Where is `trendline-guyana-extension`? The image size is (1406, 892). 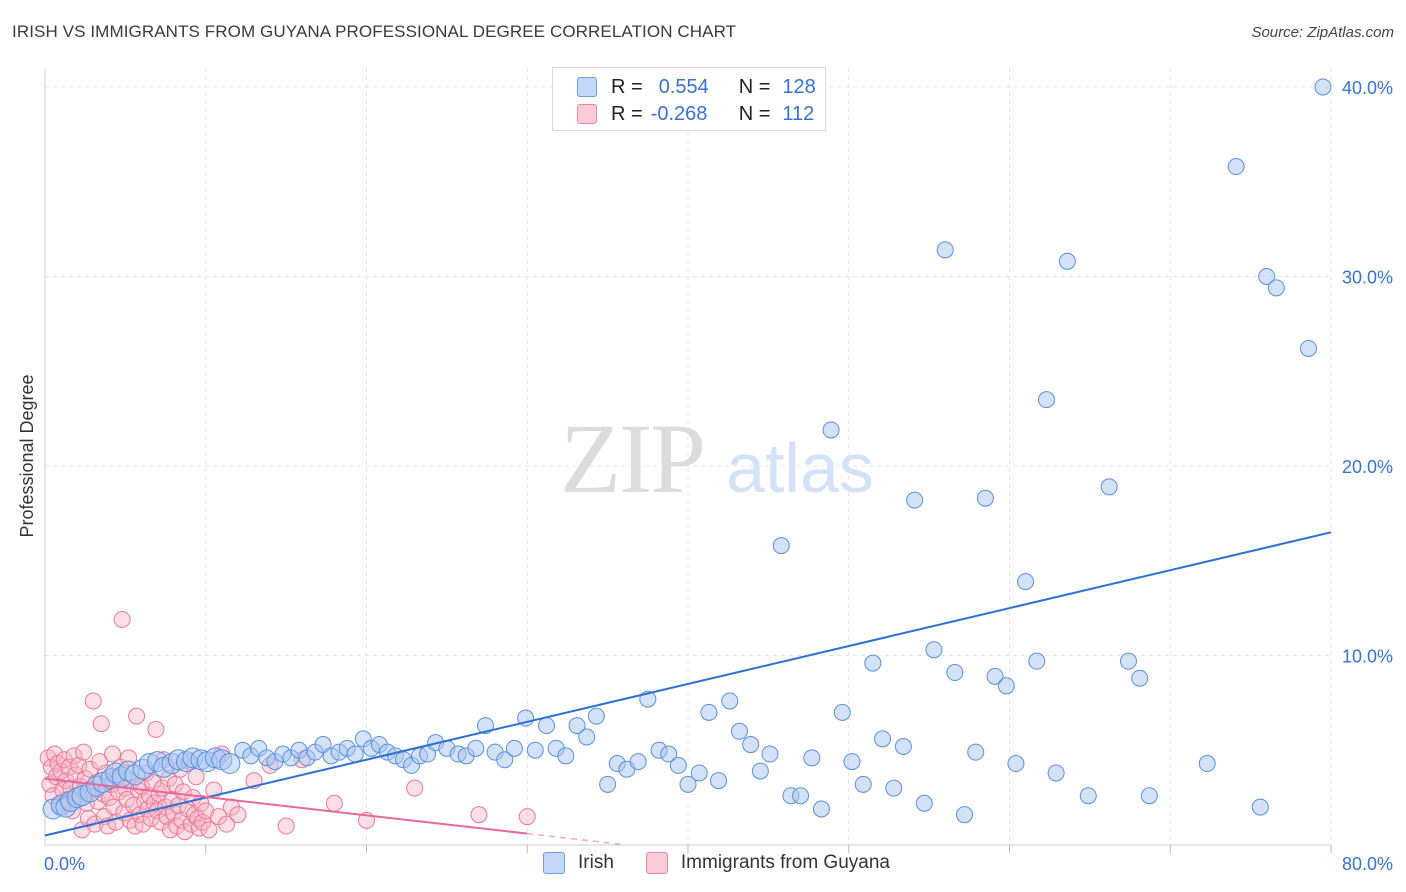 trendline-guyana-extension is located at coordinates (575, 839).